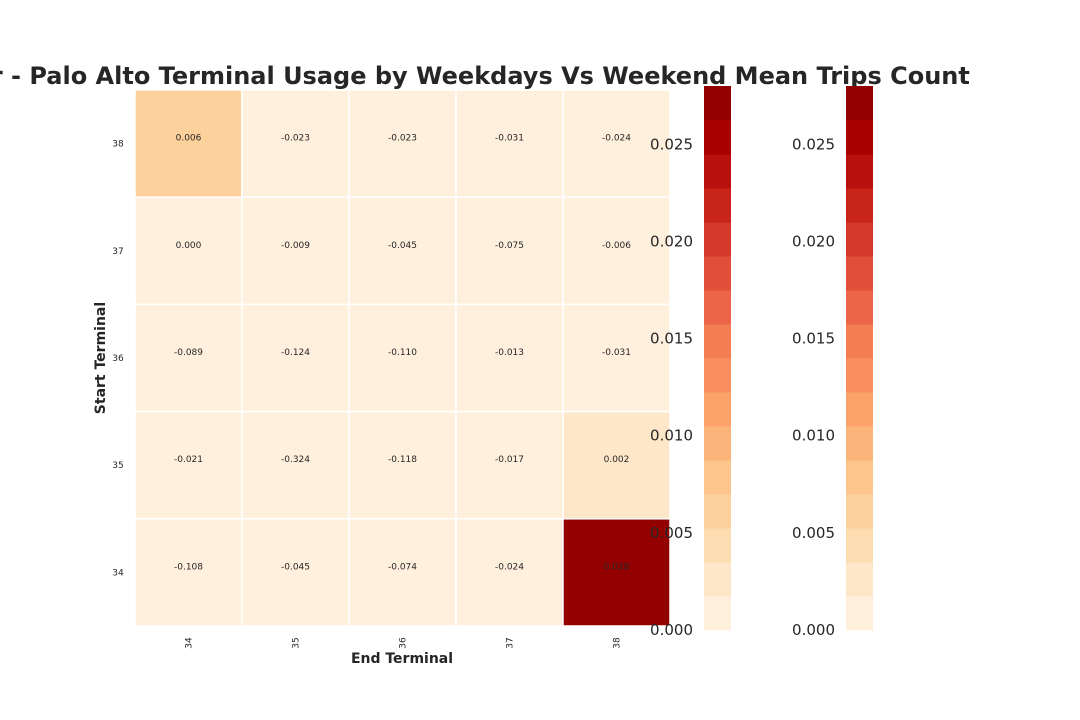 Image resolution: width=1080 pixels, height=720 pixels. I want to click on cell-value-label: 0.028, so click(617, 567).